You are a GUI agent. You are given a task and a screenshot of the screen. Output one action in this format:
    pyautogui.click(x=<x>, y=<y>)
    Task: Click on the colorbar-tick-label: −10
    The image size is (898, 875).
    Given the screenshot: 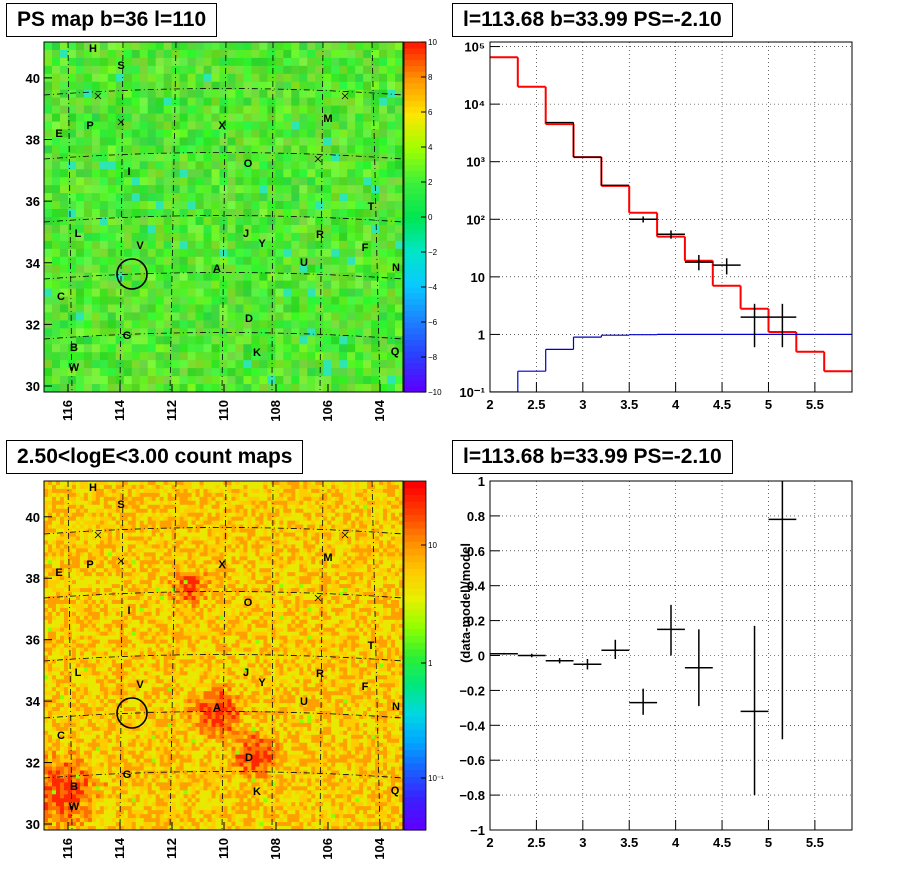 What is the action you would take?
    pyautogui.click(x=435, y=392)
    